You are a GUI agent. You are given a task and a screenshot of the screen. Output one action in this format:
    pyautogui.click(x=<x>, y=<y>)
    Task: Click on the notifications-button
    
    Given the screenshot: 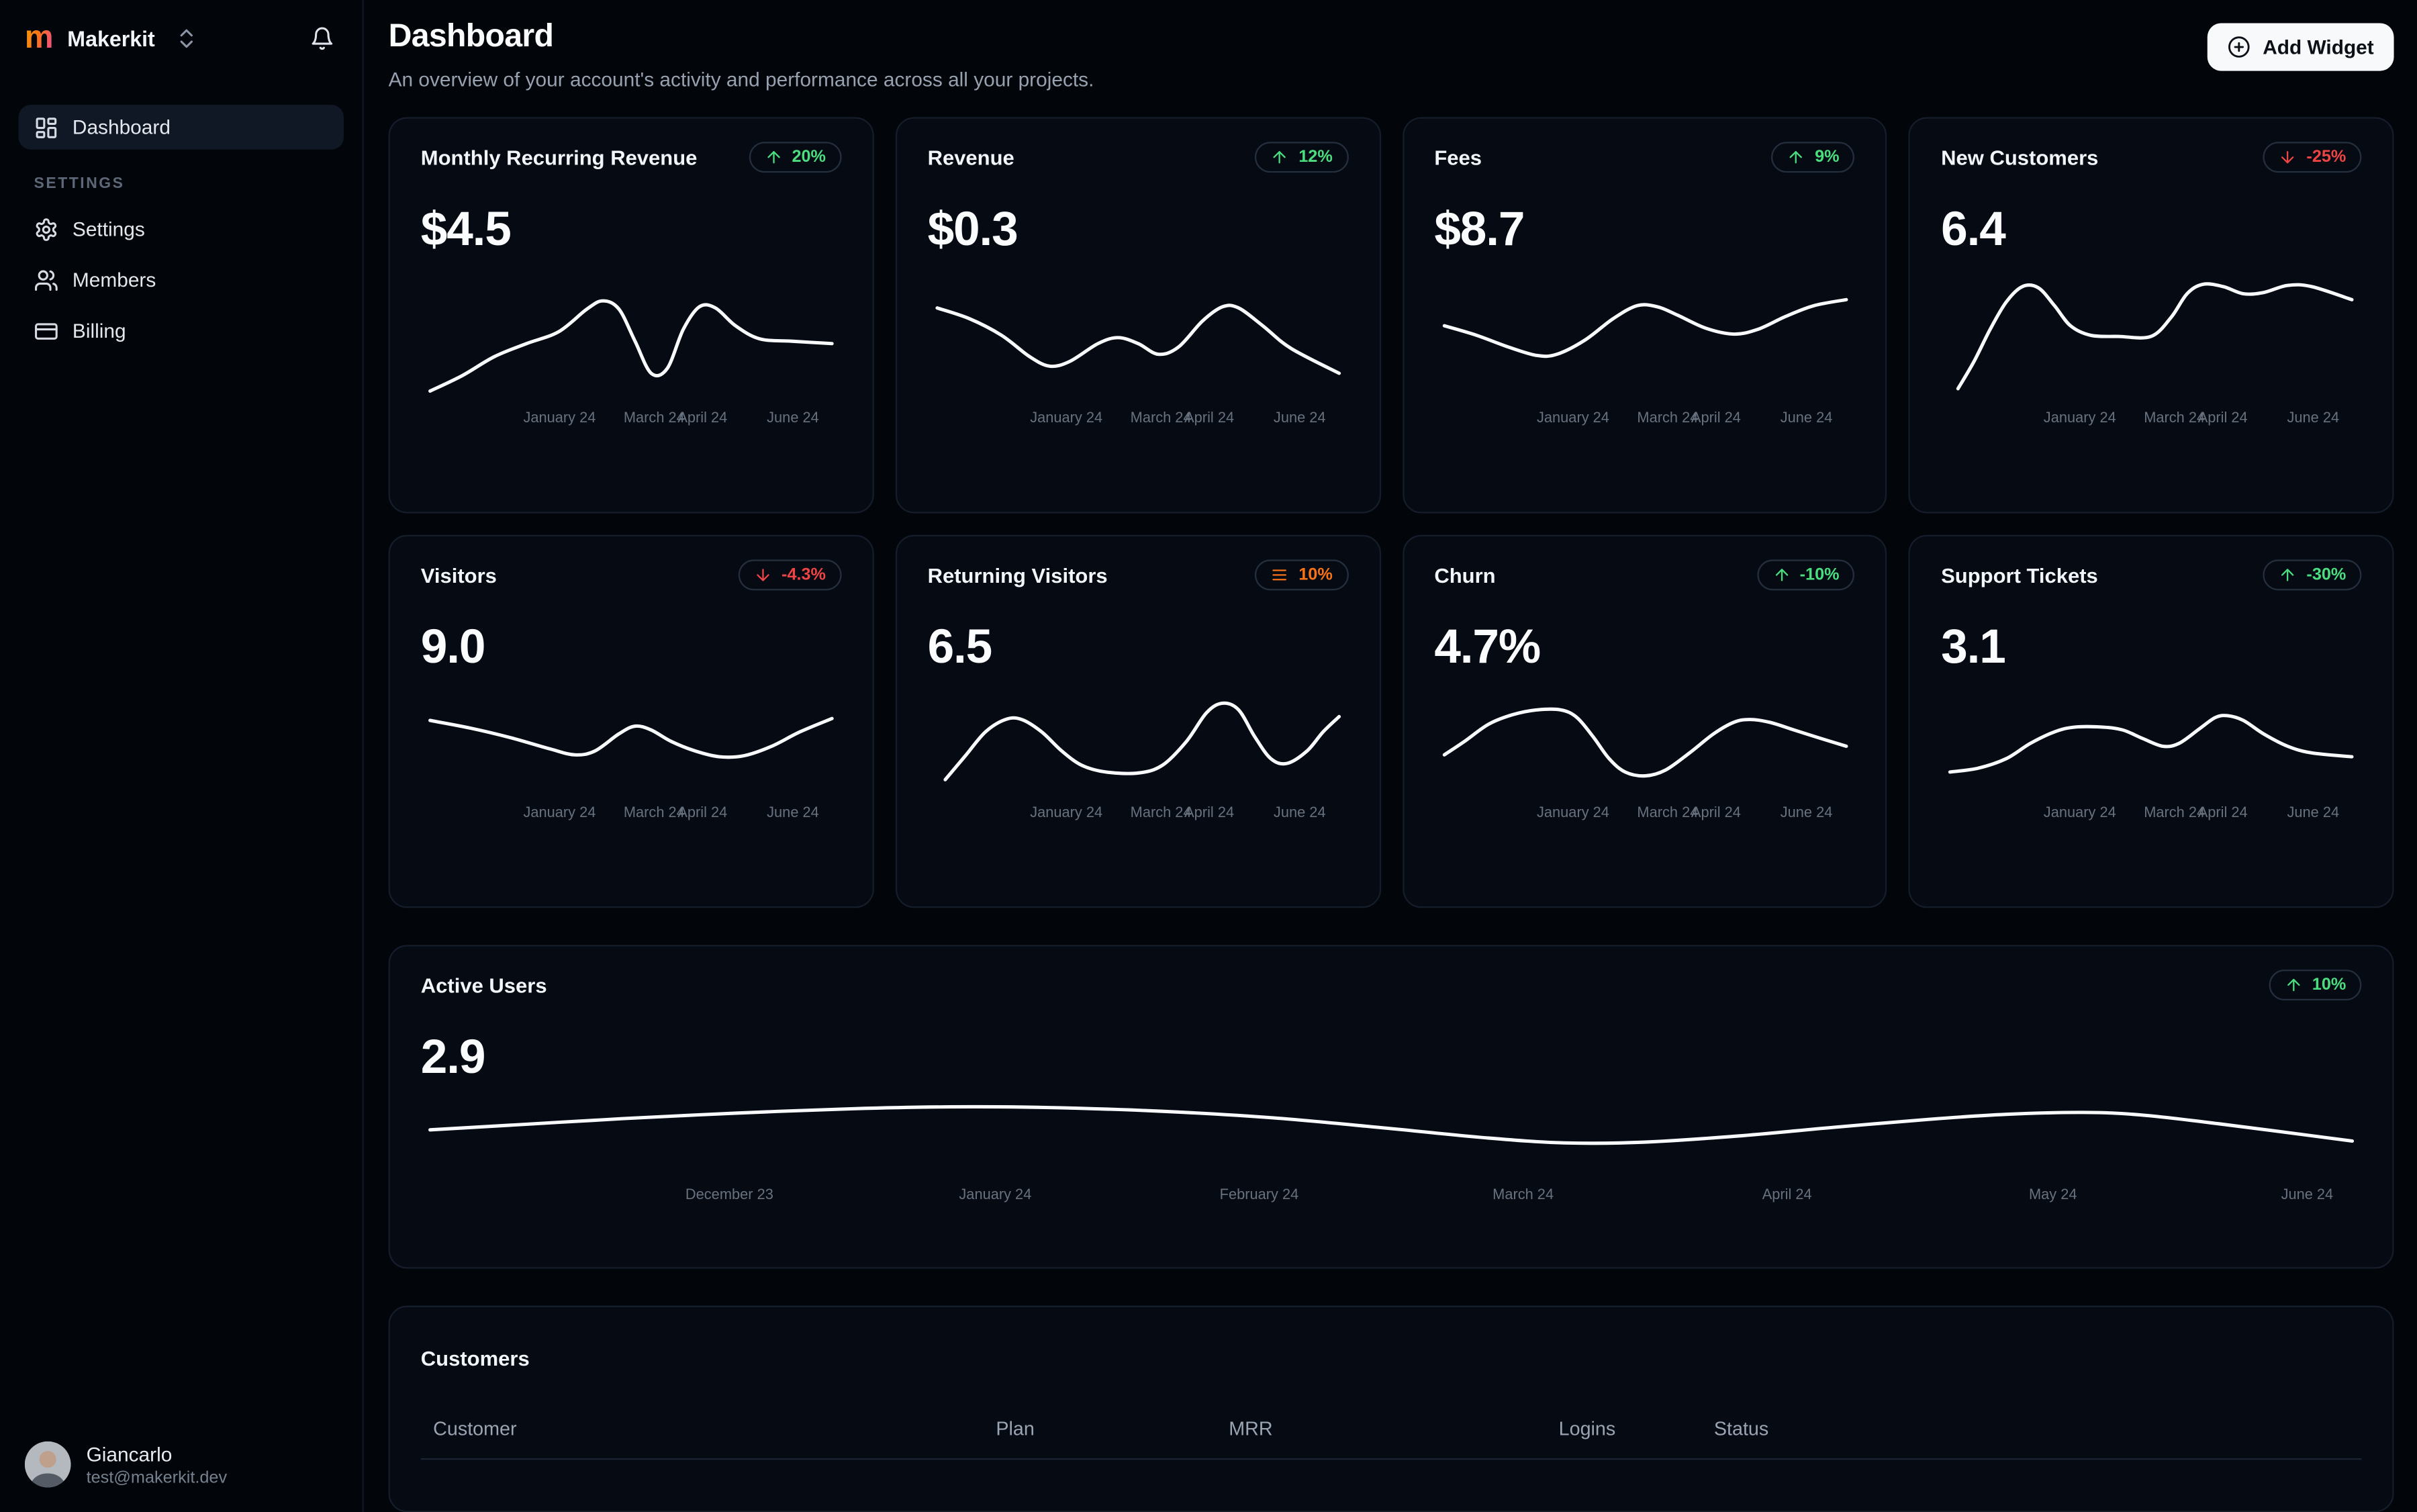 What is the action you would take?
    pyautogui.click(x=322, y=38)
    